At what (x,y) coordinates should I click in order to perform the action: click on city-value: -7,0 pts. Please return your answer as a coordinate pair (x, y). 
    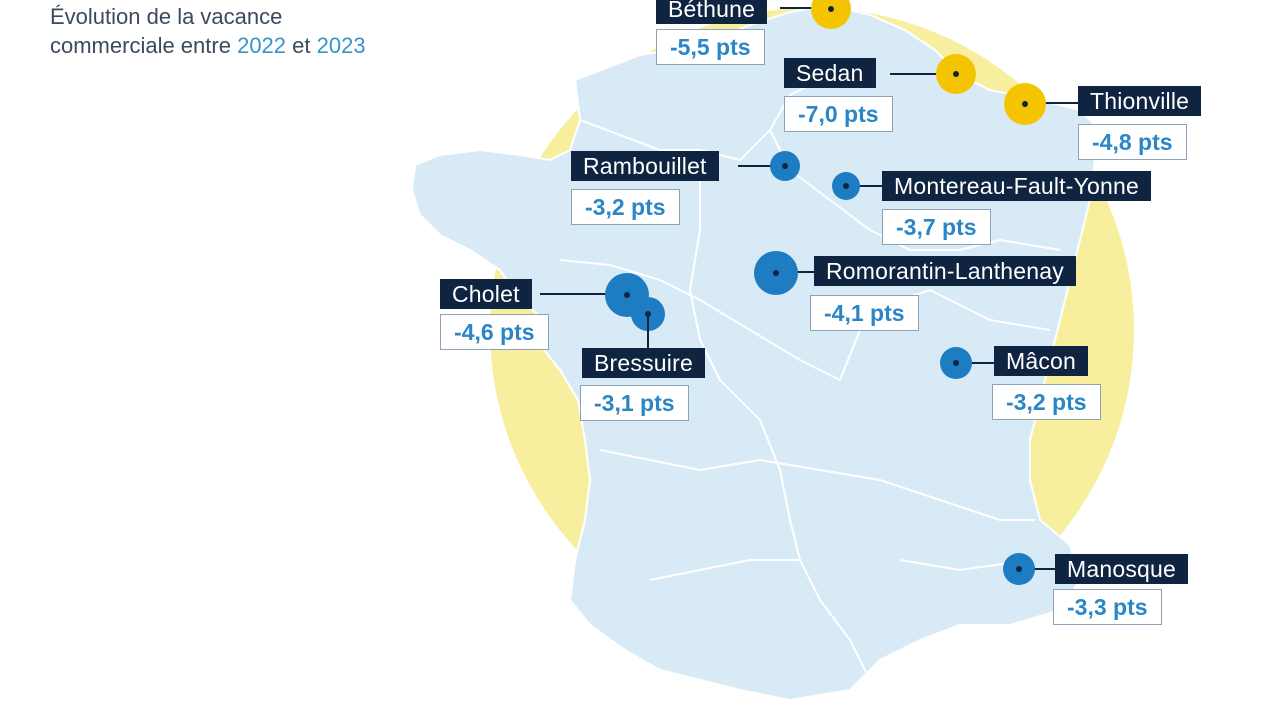
    Looking at the image, I should click on (838, 114).